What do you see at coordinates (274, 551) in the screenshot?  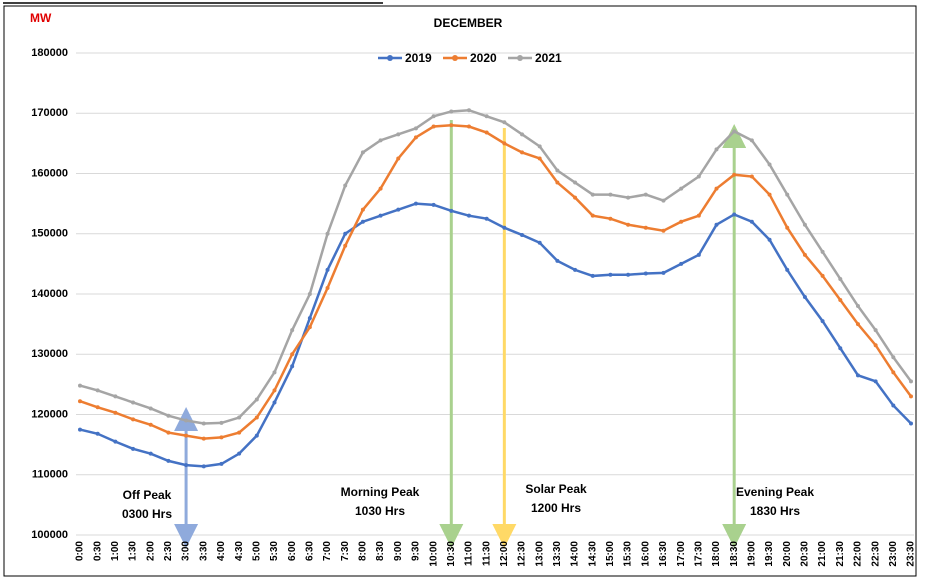 I see `x-tick-label: 5:30` at bounding box center [274, 551].